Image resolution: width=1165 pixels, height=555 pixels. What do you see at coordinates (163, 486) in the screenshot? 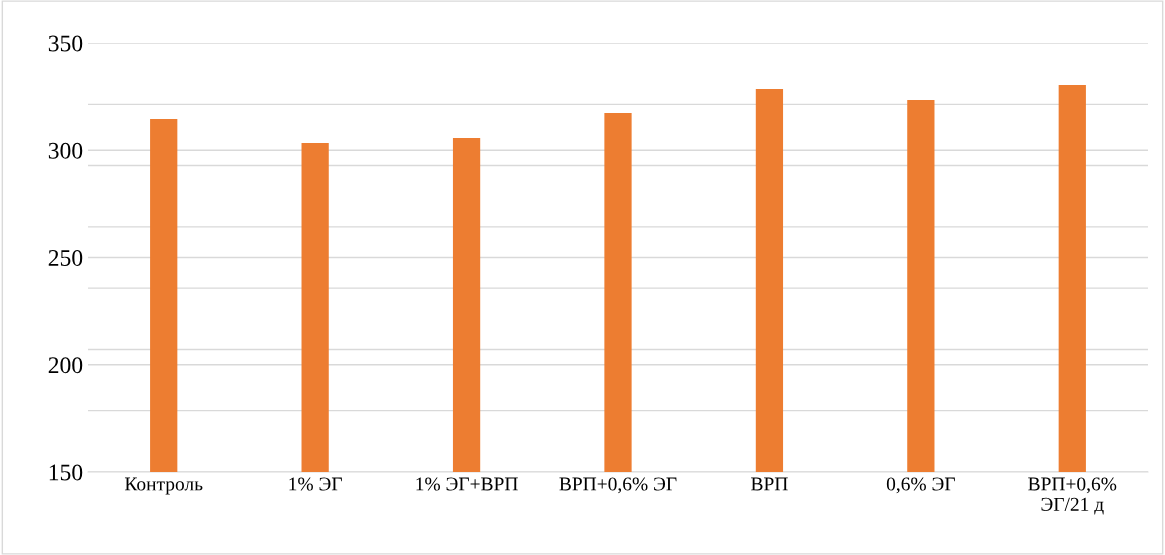
I see `x-tick-label: Контроль` at bounding box center [163, 486].